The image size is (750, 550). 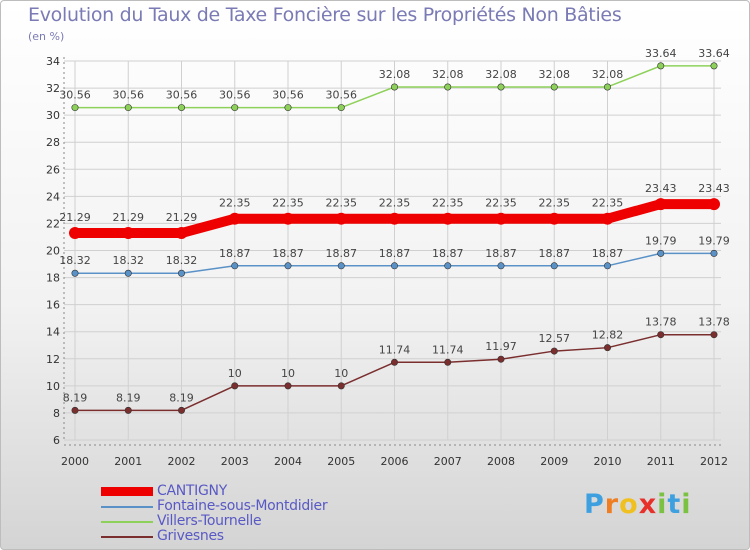 What do you see at coordinates (192, 491) in the screenshot?
I see `legend-label: CANTIGNY` at bounding box center [192, 491].